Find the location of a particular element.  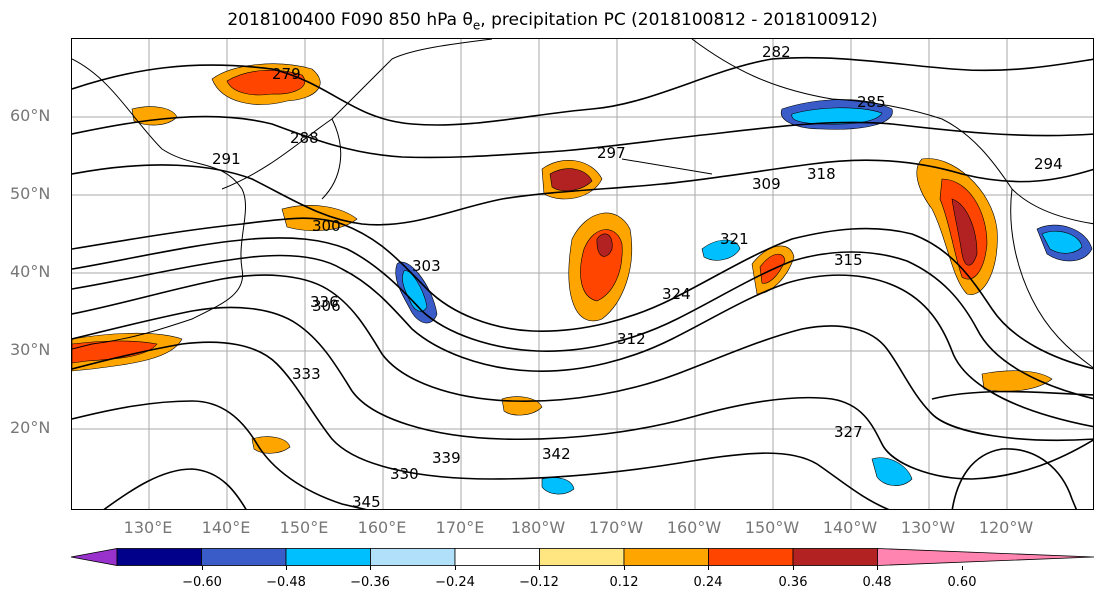

contour-label: 297 is located at coordinates (611, 153).